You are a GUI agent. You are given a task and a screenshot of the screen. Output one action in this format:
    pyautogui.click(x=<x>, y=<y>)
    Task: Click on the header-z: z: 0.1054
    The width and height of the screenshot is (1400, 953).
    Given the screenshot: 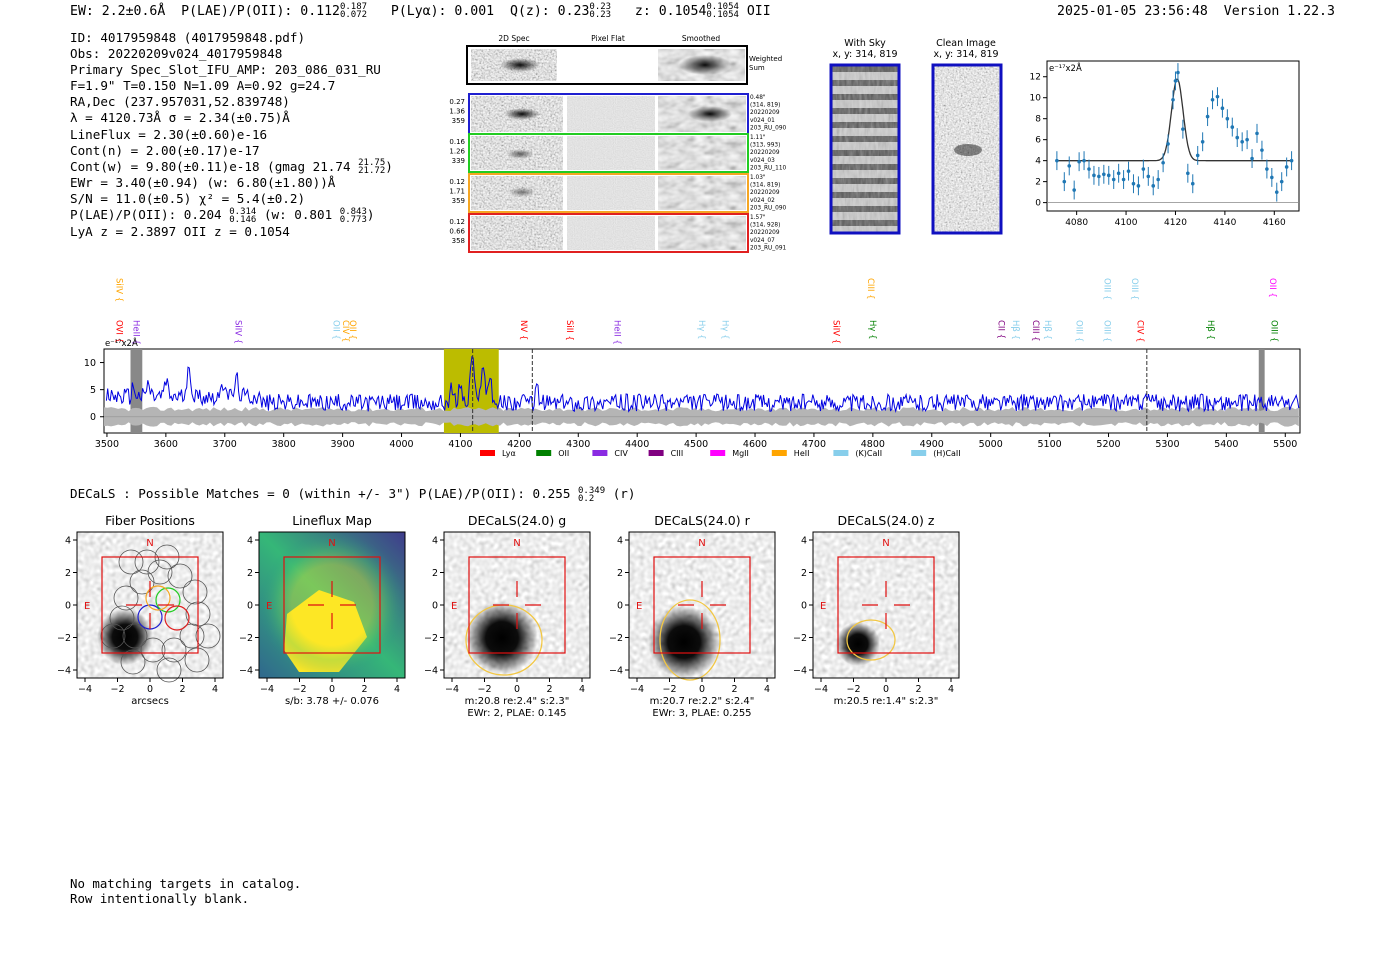 What is the action you would take?
    pyautogui.click(x=670, y=11)
    